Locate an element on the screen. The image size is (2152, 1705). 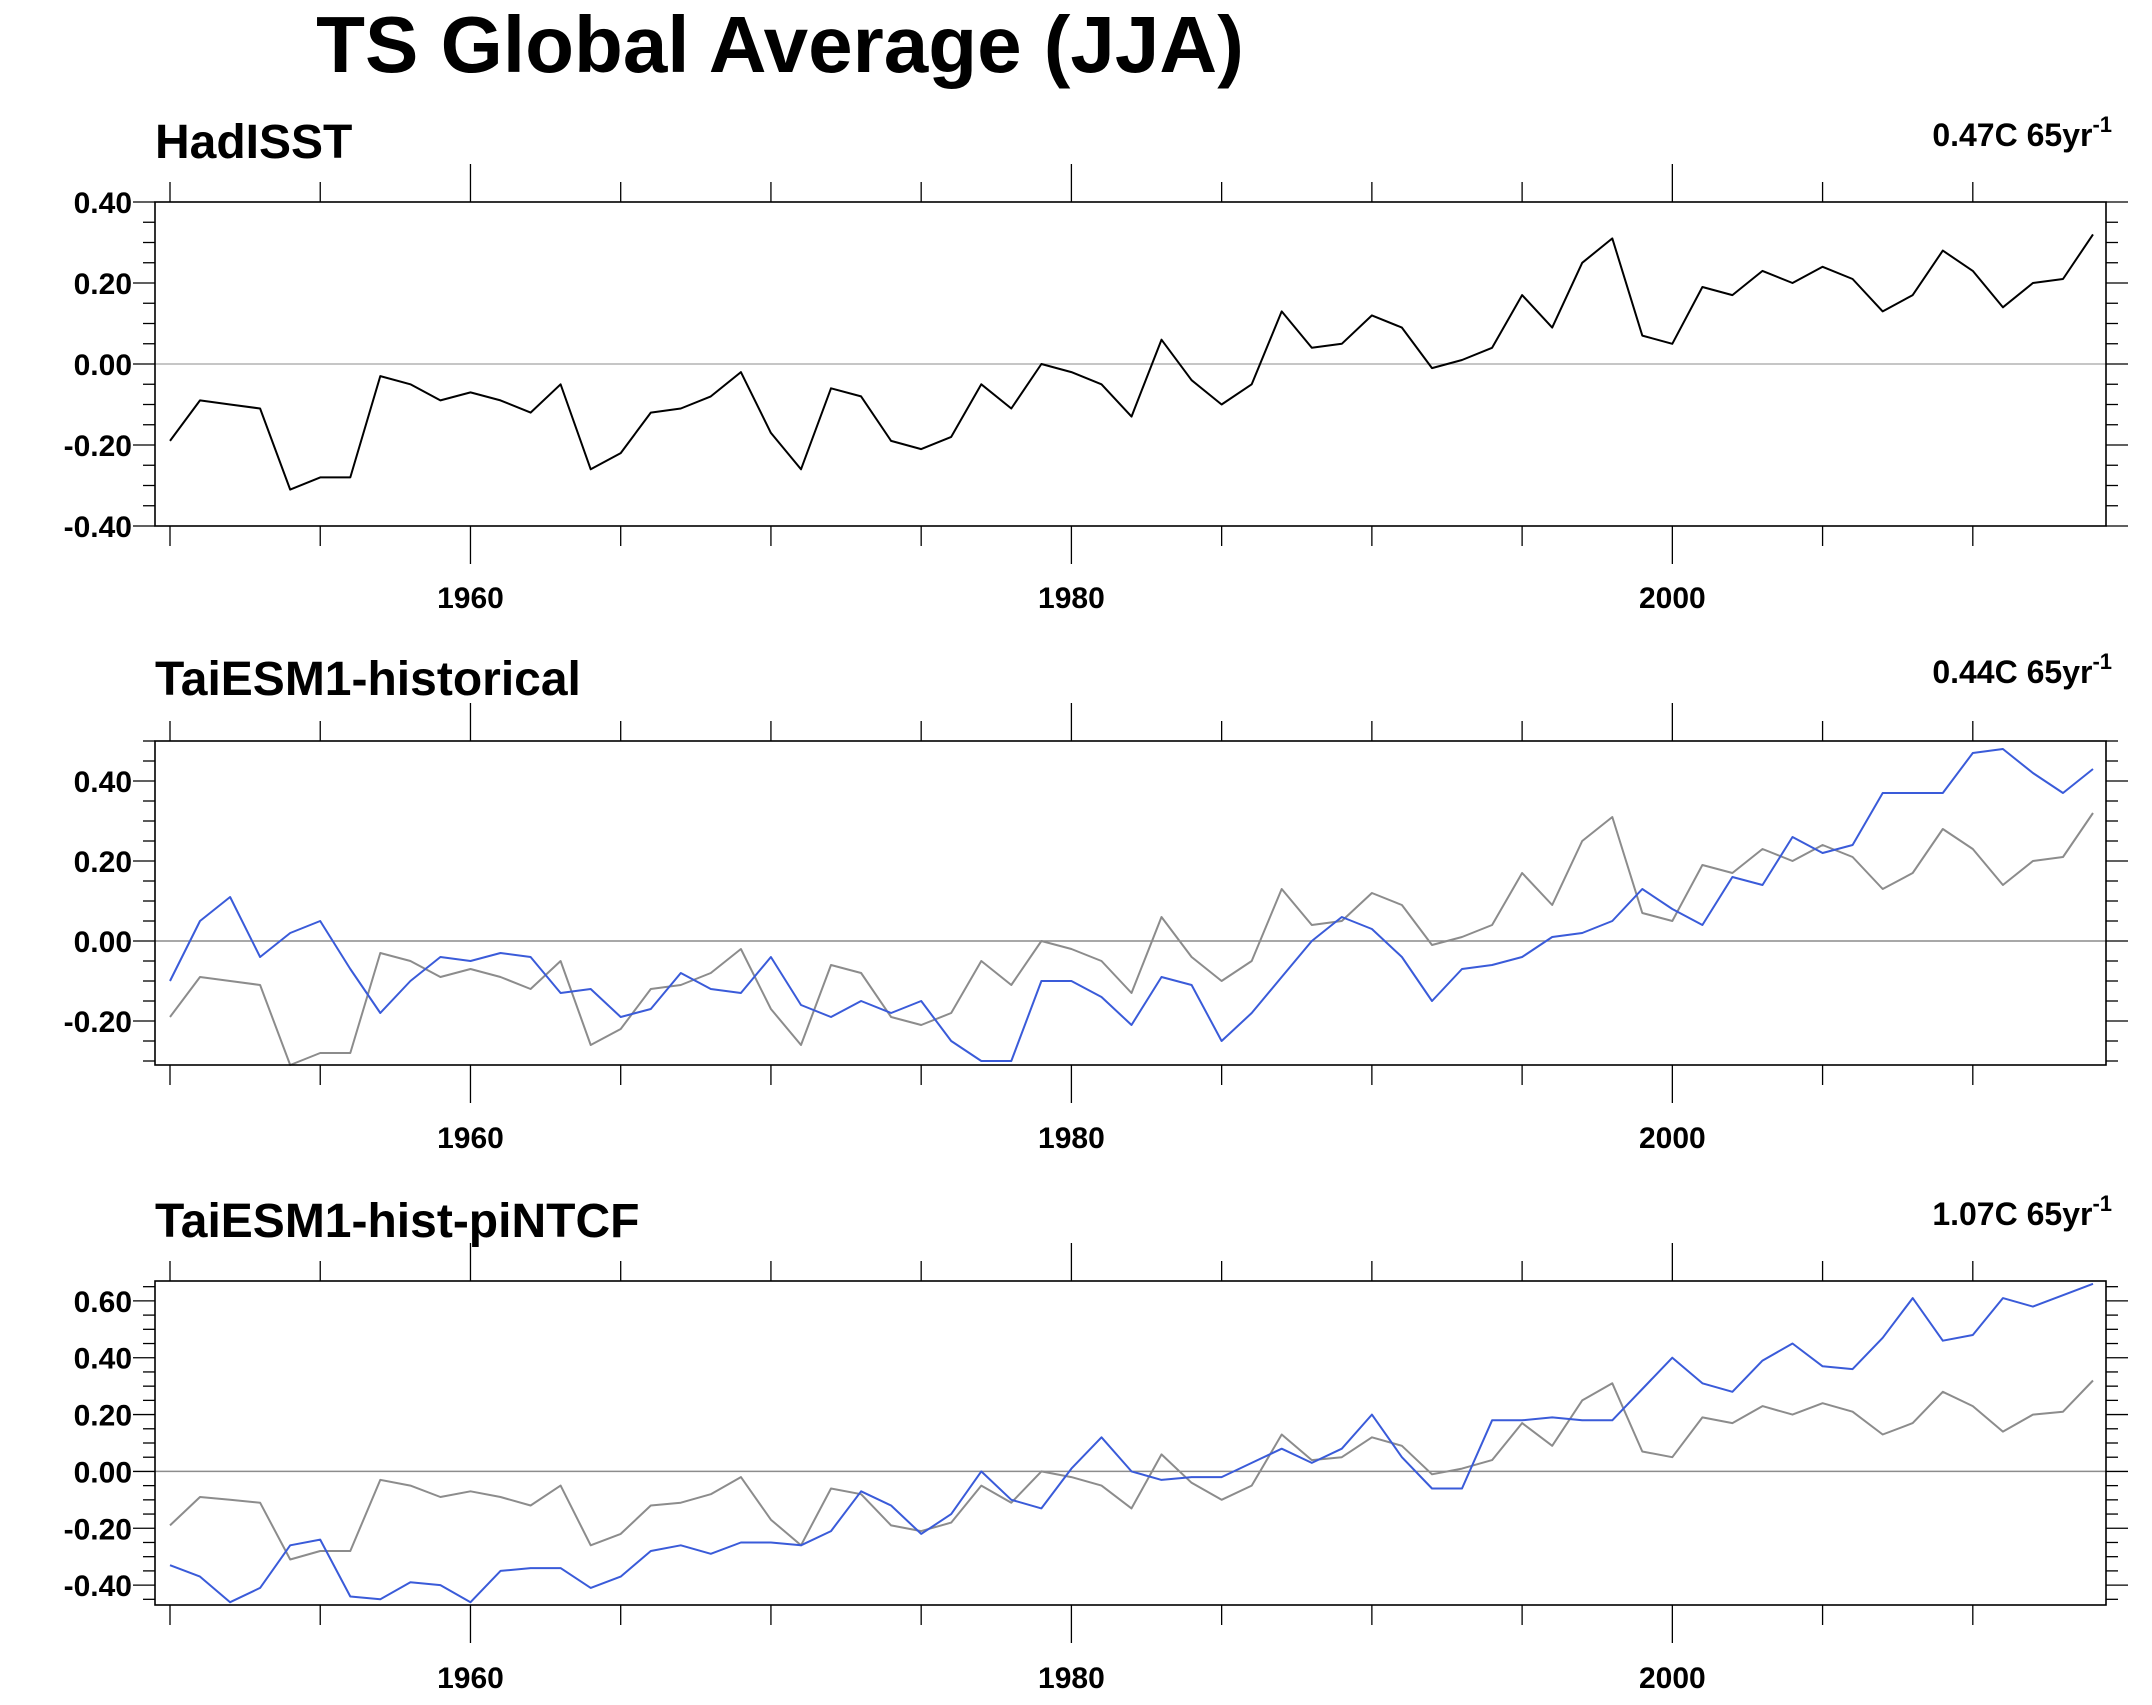
figure-title: TS Global Average (JJA) is located at coordinates (780, 44).